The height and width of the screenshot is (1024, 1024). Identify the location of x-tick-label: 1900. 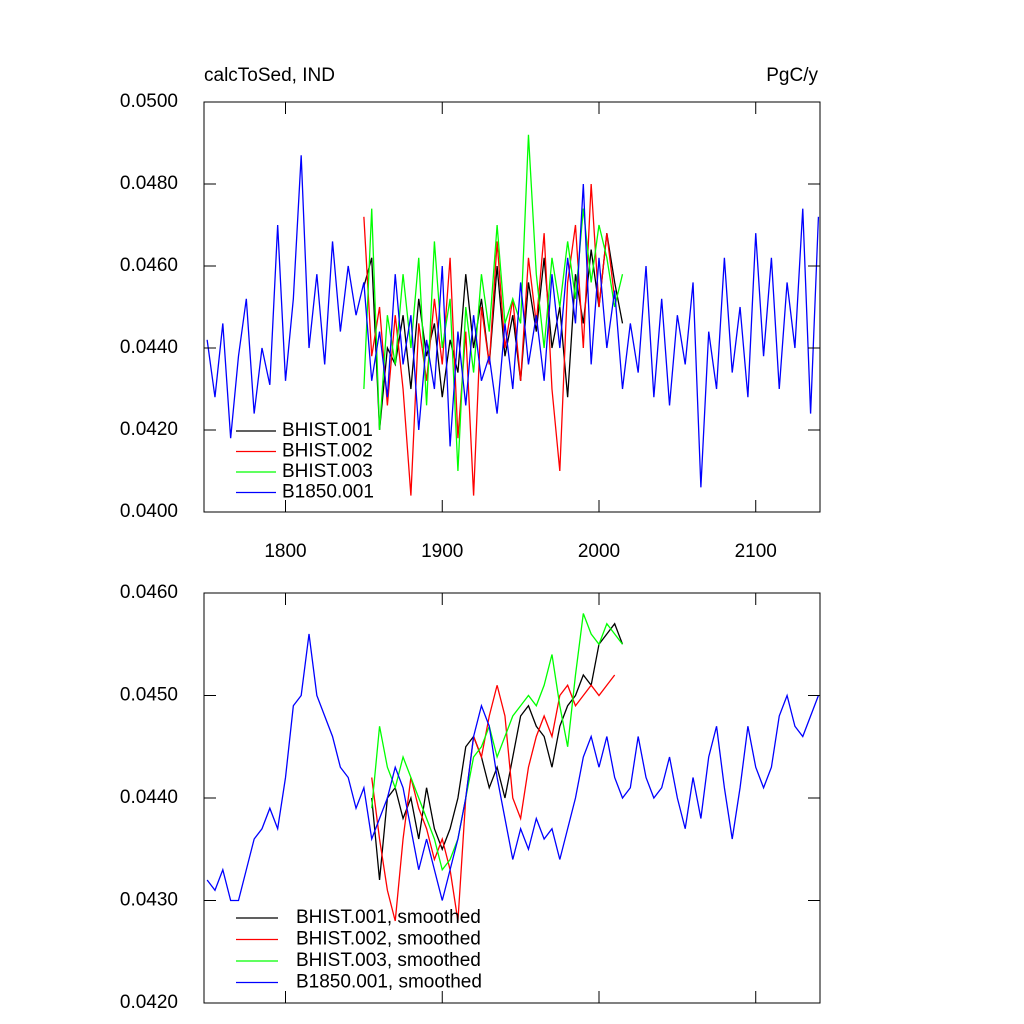
(442, 551).